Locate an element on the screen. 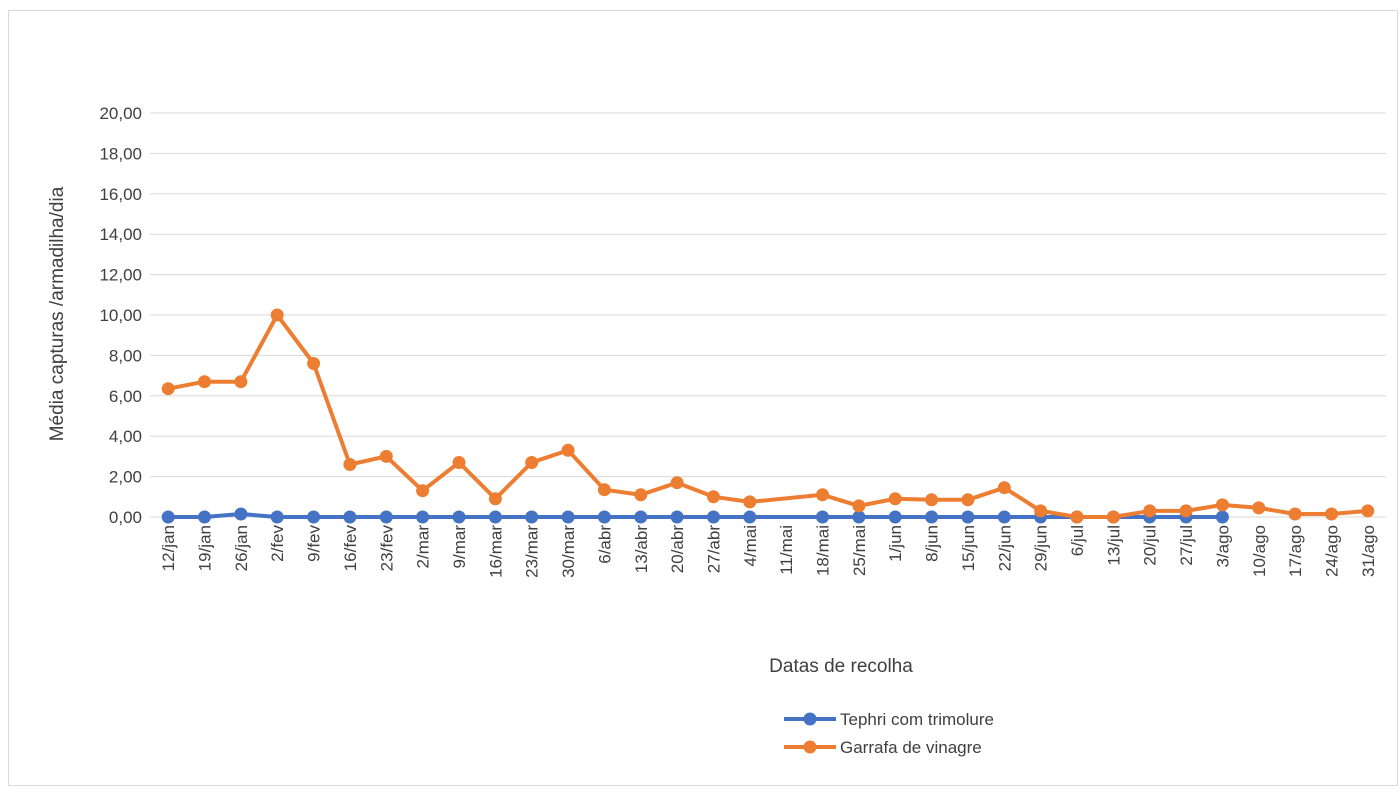 This screenshot has height=789, width=1400. x-tick-label: 16/fev is located at coordinates (350, 548).